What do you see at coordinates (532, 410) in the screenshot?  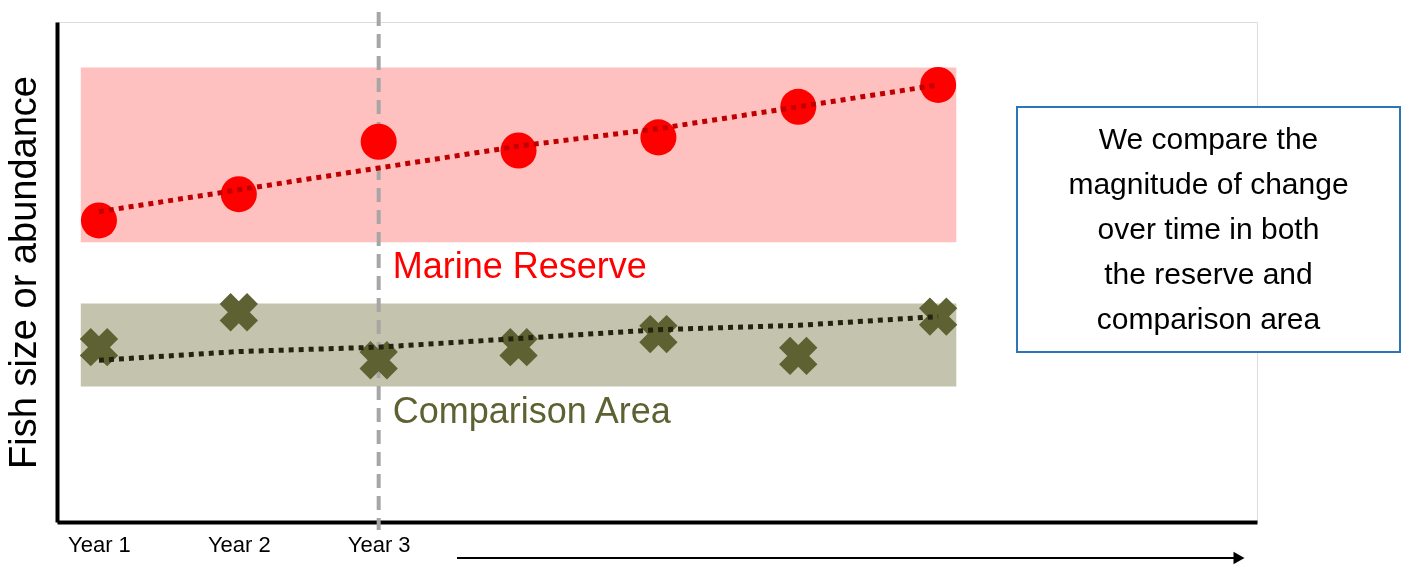 I see `band-label: Comparison Area` at bounding box center [532, 410].